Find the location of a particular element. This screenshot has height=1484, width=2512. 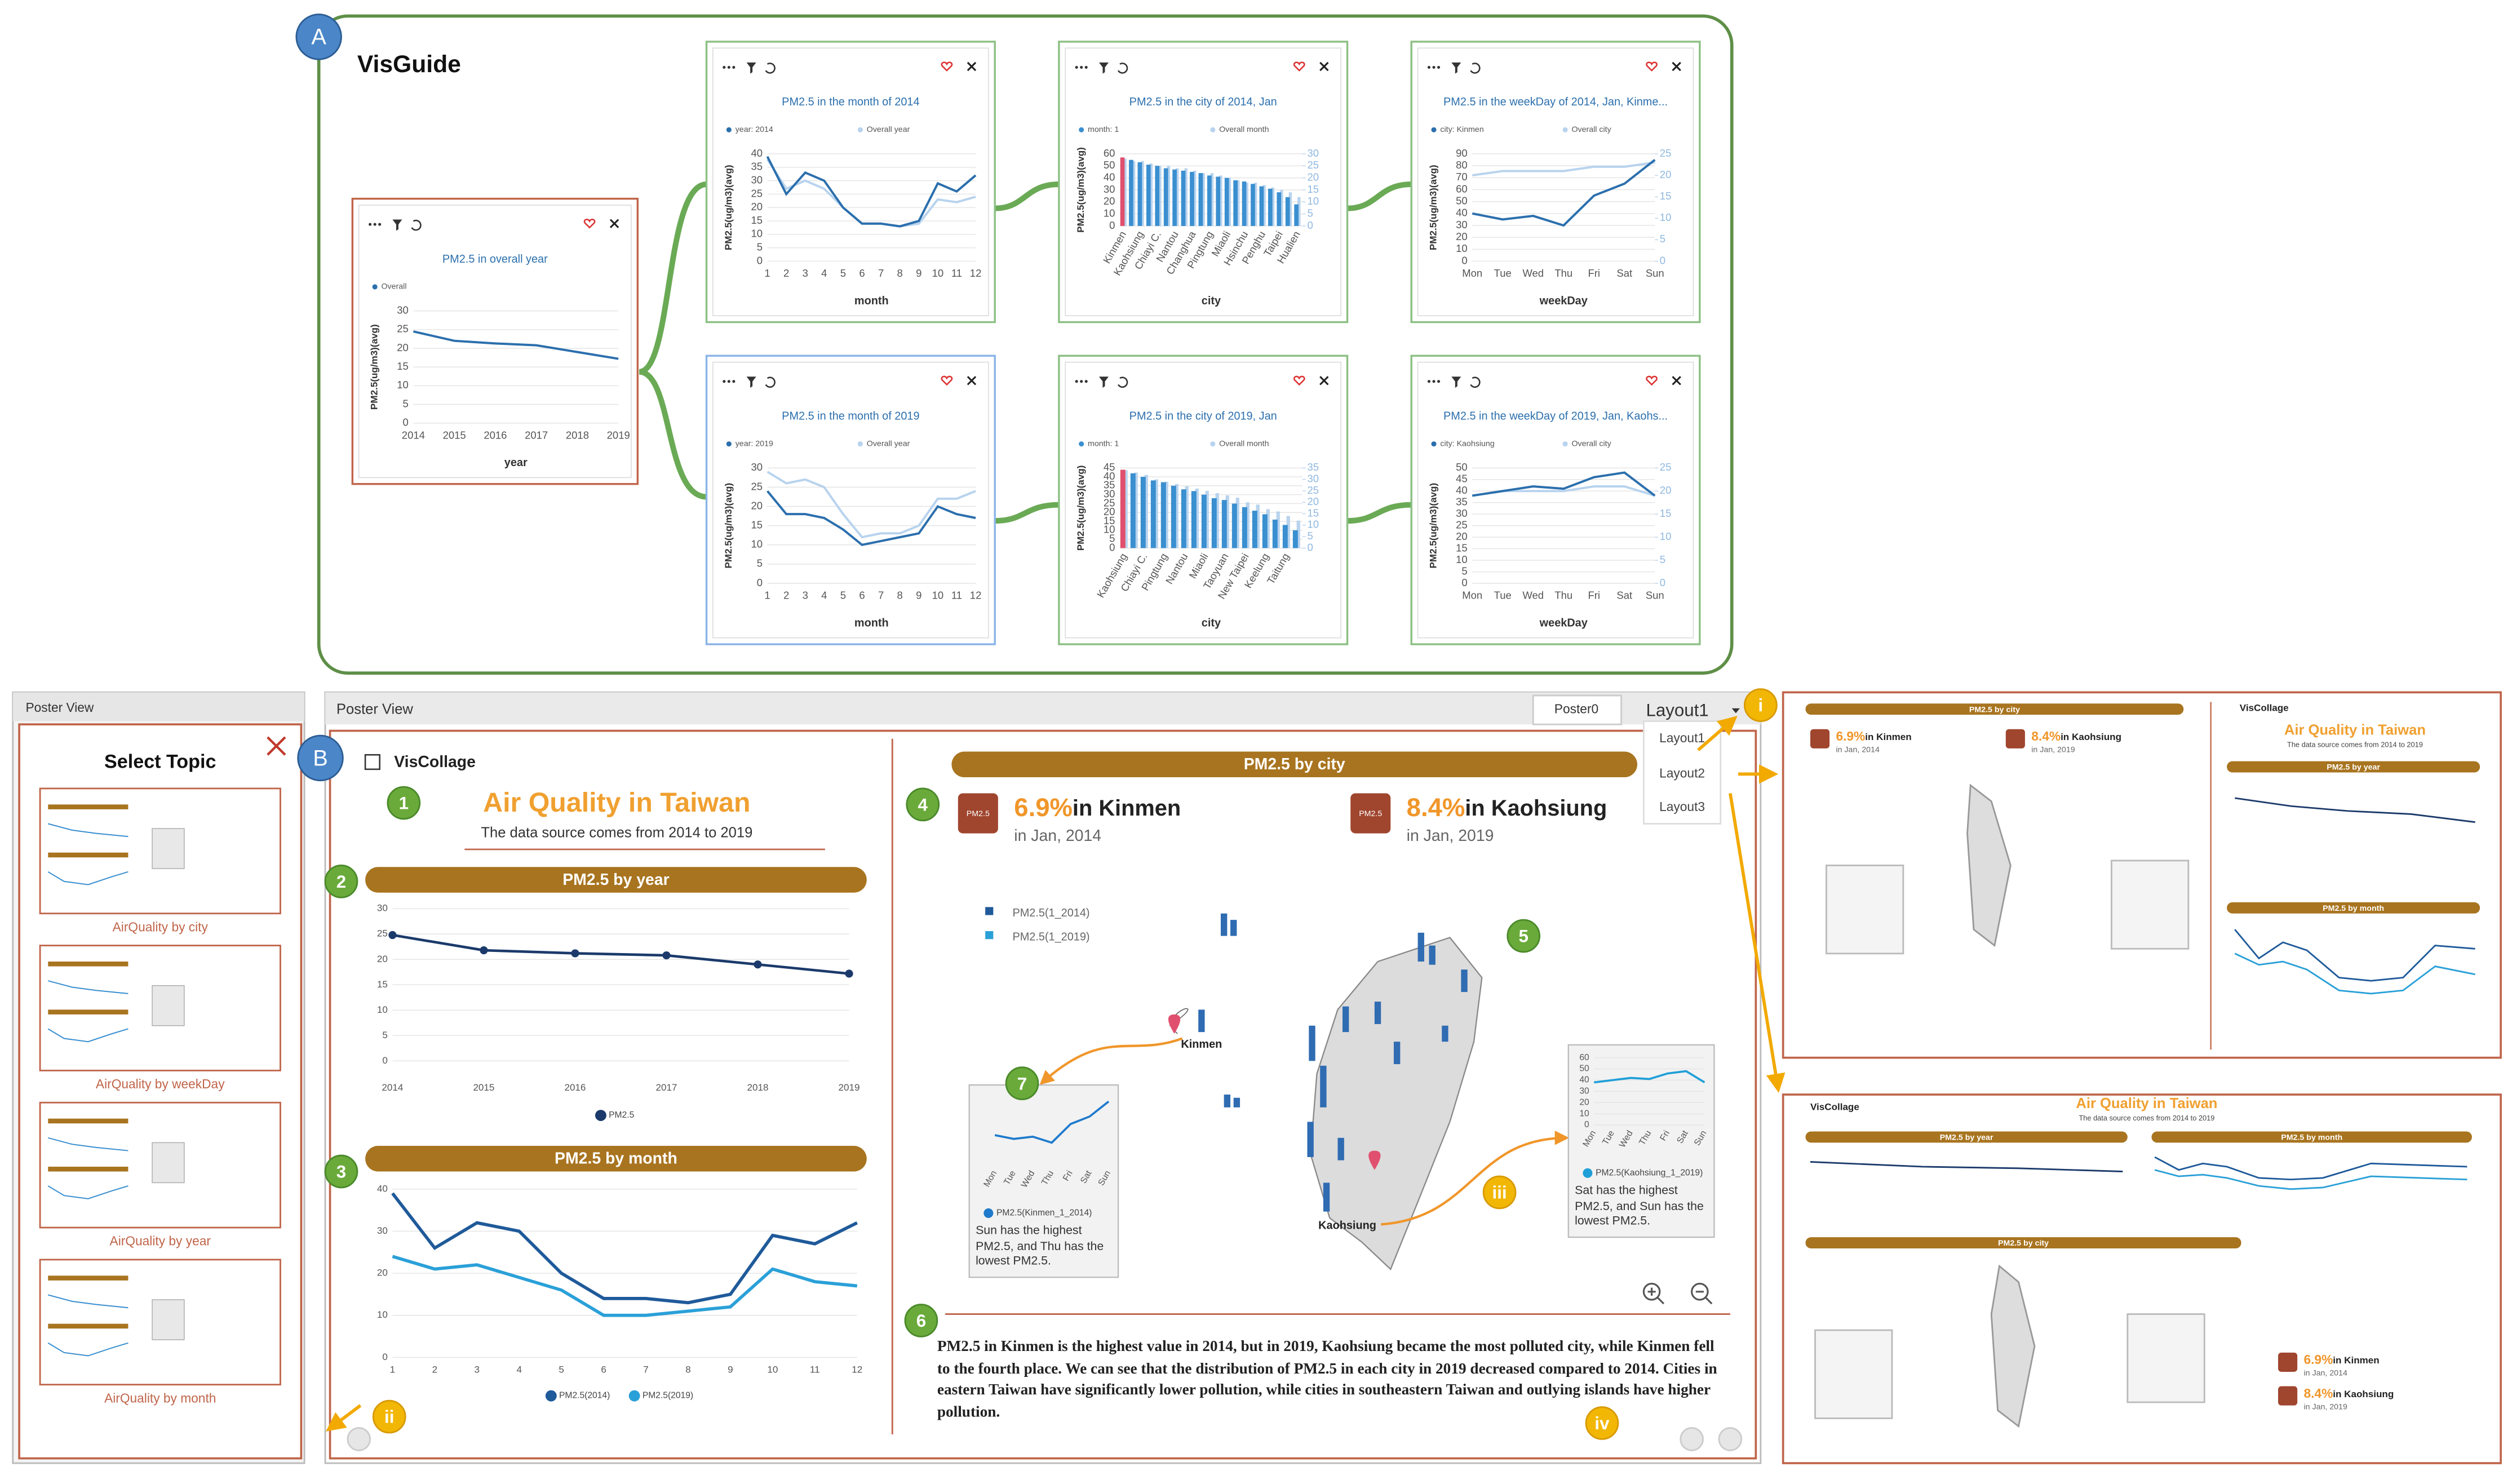

y-tick-label: 45 is located at coordinates (1109, 467).